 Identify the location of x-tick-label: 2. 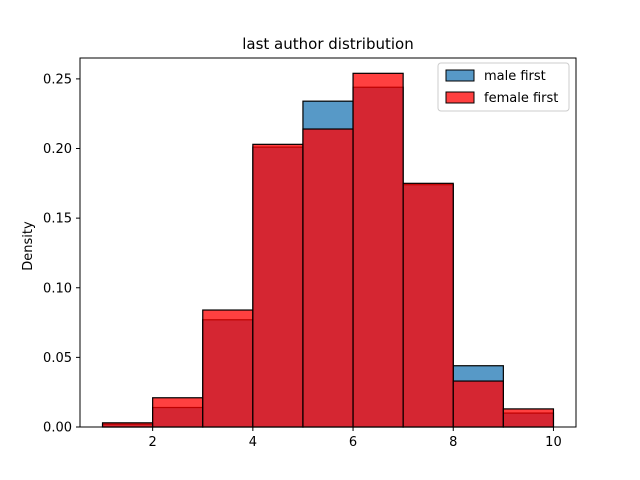
(153, 442).